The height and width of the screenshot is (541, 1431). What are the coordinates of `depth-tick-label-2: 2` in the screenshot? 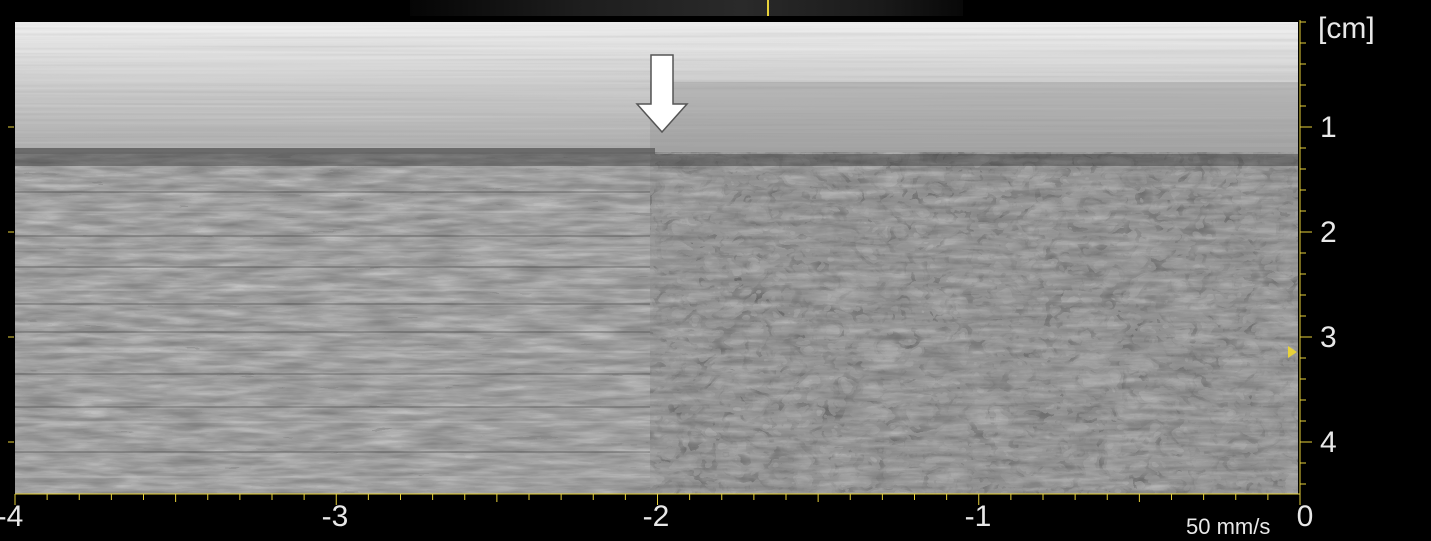 It's located at (1328, 232).